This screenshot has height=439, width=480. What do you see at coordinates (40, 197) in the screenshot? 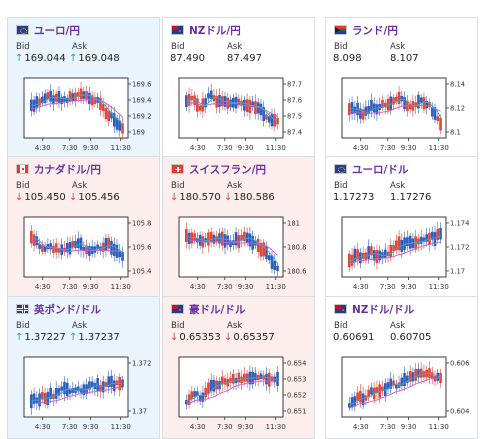
I see `bid-value: ↓105.450` at bounding box center [40, 197].